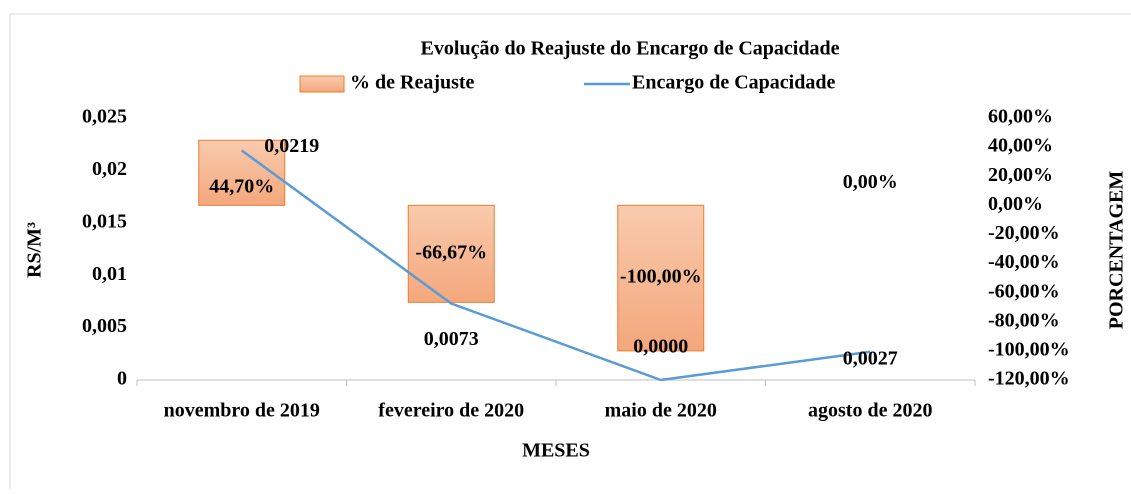 The image size is (1131, 494). Describe the element at coordinates (1024, 262) in the screenshot. I see `y2-tick-label: -40,00%` at that location.